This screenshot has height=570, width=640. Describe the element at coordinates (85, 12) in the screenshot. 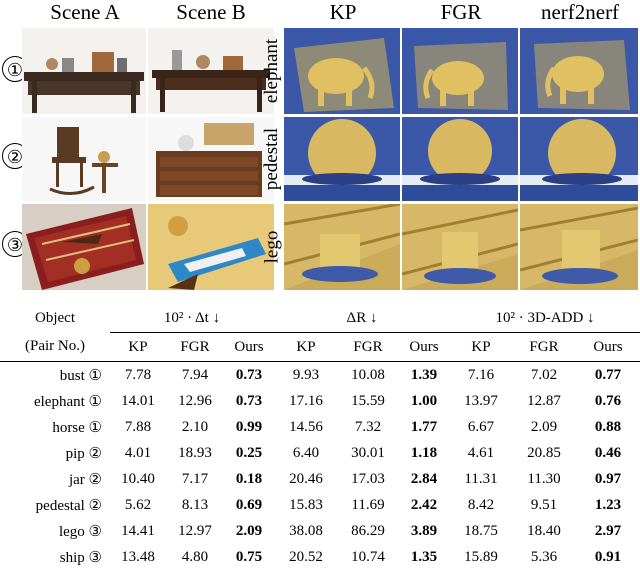

I see `header-scene-a: Scene A` at that location.